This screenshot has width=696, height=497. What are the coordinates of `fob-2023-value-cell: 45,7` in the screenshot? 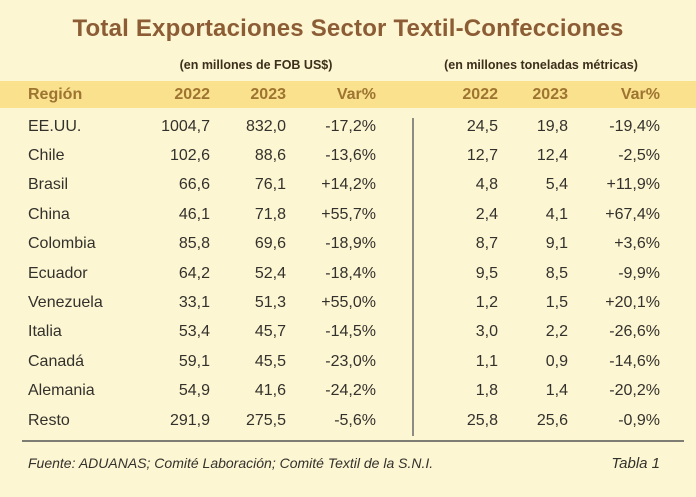 It's located at (270, 332).